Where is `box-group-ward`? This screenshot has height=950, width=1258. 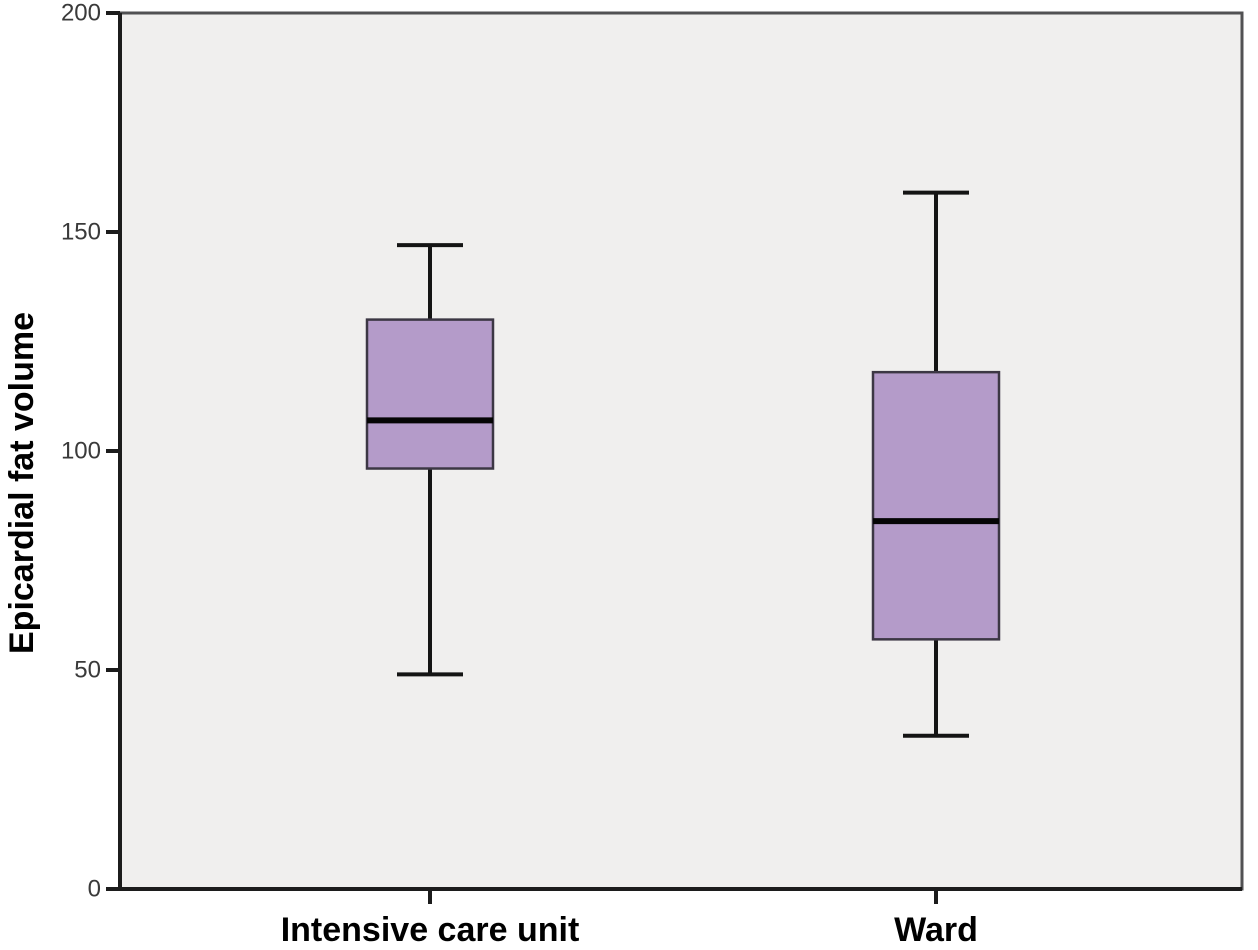 box-group-ward is located at coordinates (936, 464).